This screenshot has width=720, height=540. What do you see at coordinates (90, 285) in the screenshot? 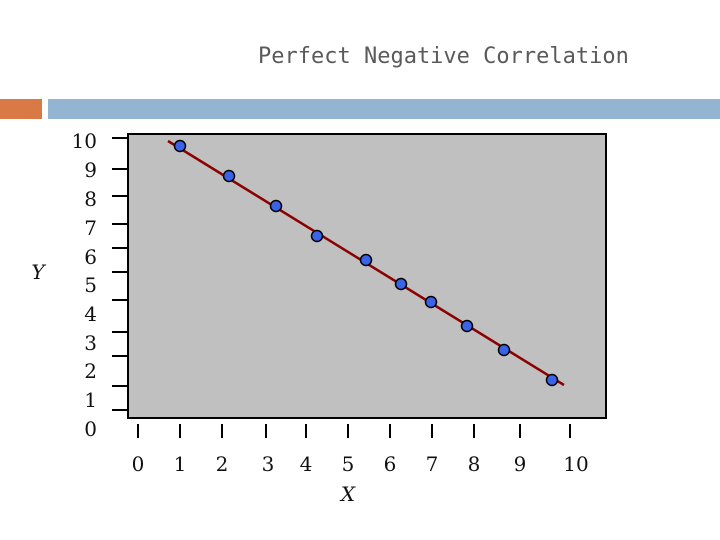
I see `y-tick-label: 5` at bounding box center [90, 285].